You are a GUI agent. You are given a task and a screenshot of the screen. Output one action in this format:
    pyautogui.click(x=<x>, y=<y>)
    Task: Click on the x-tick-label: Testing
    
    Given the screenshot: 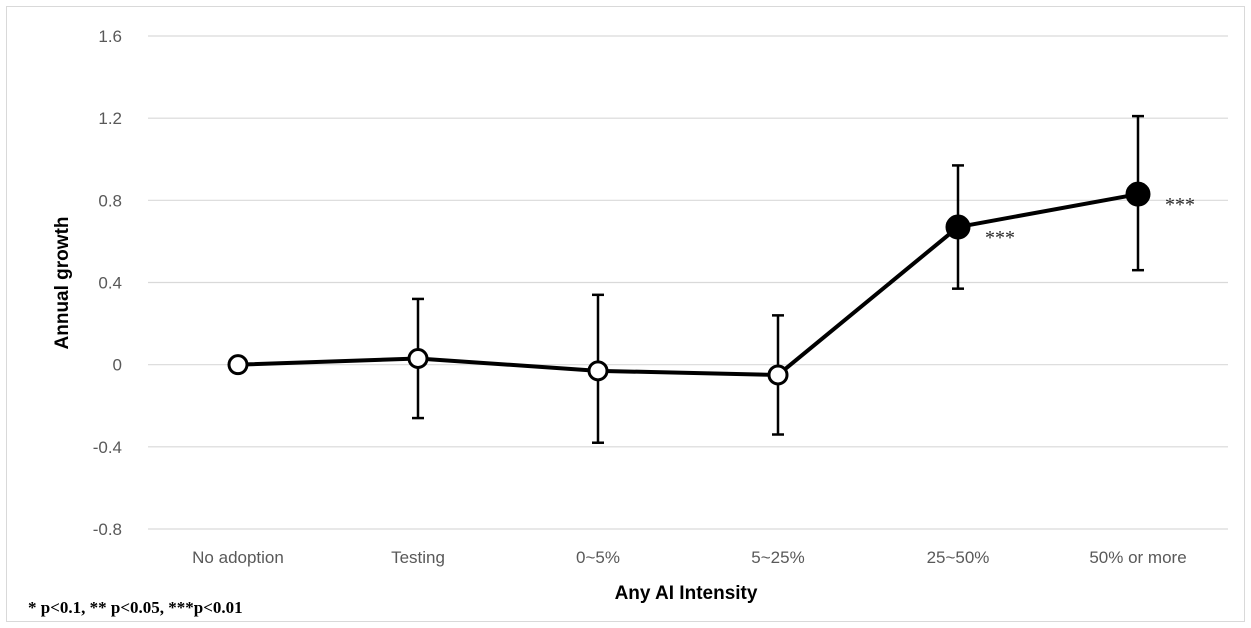 What is the action you would take?
    pyautogui.click(x=418, y=557)
    